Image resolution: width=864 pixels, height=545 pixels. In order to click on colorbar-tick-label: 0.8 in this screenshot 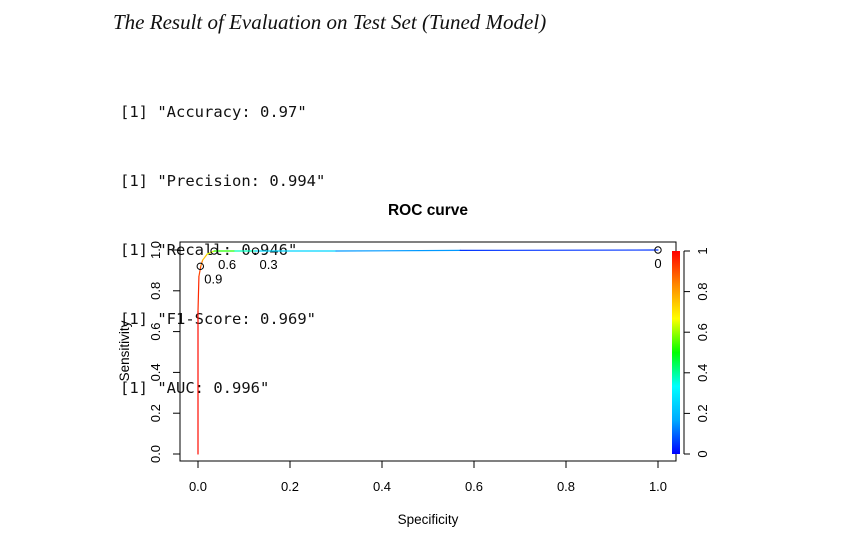, I will do `click(702, 292)`.